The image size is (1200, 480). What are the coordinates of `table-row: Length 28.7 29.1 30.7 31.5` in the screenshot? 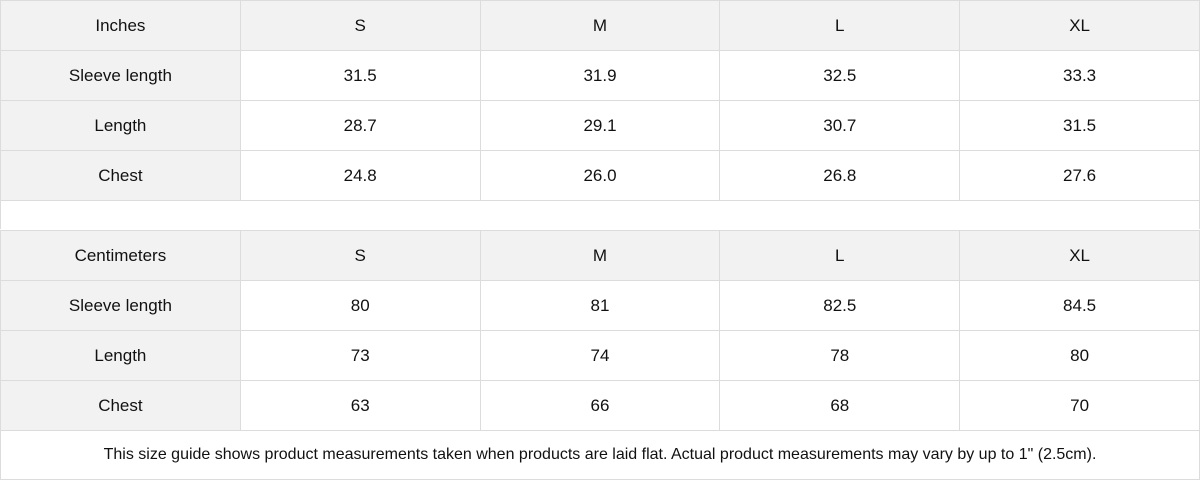 It's located at (600, 125).